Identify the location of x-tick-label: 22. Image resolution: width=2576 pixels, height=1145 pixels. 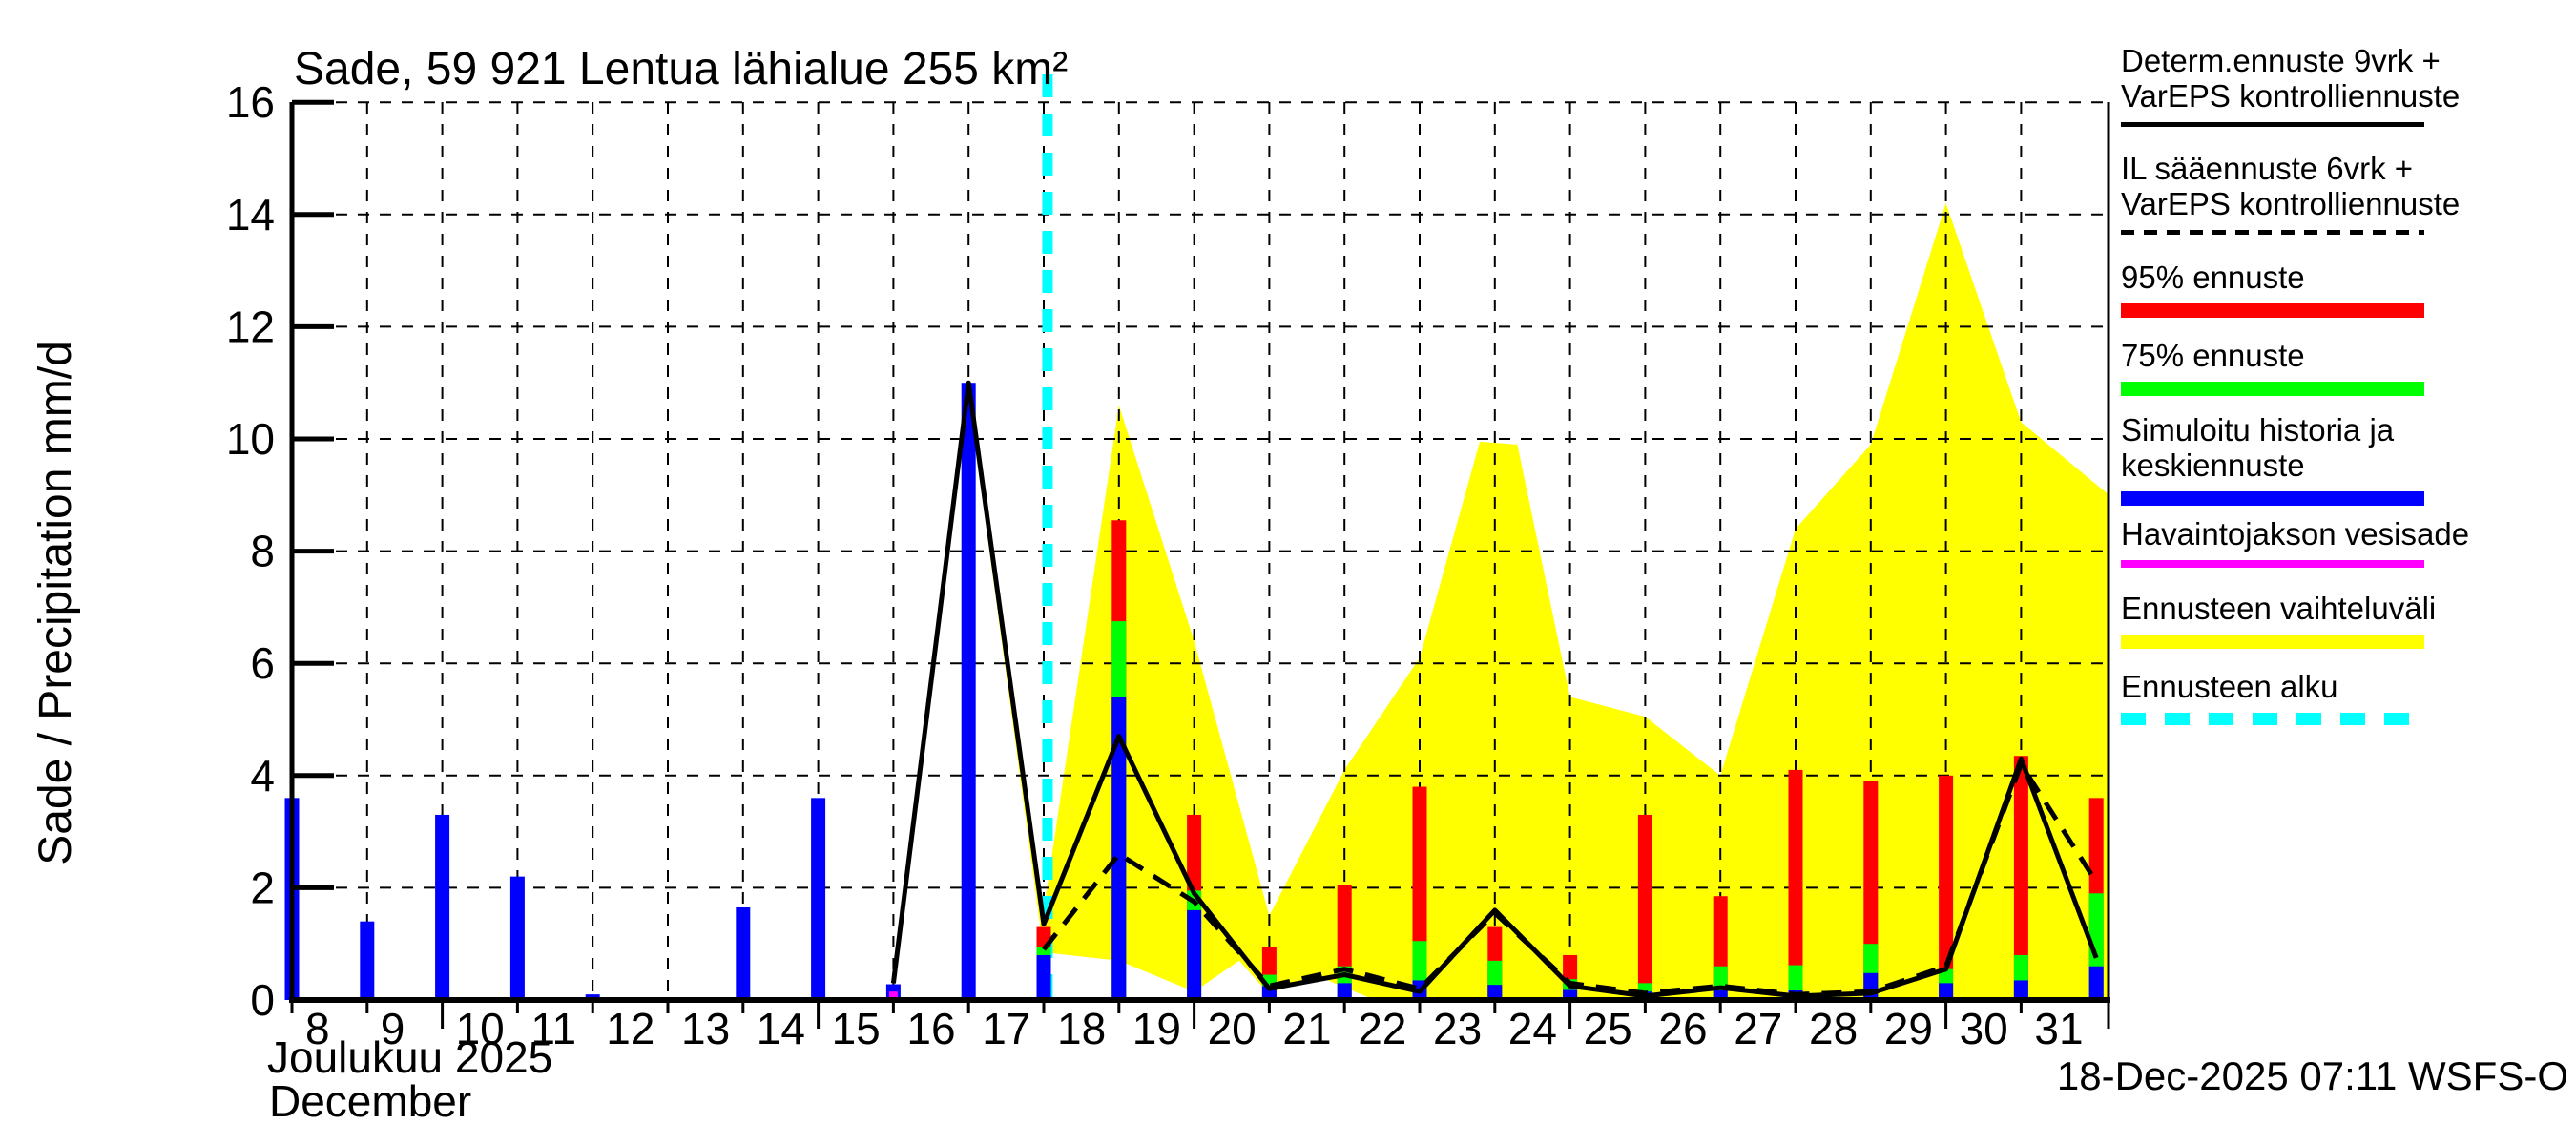
(1382, 1029).